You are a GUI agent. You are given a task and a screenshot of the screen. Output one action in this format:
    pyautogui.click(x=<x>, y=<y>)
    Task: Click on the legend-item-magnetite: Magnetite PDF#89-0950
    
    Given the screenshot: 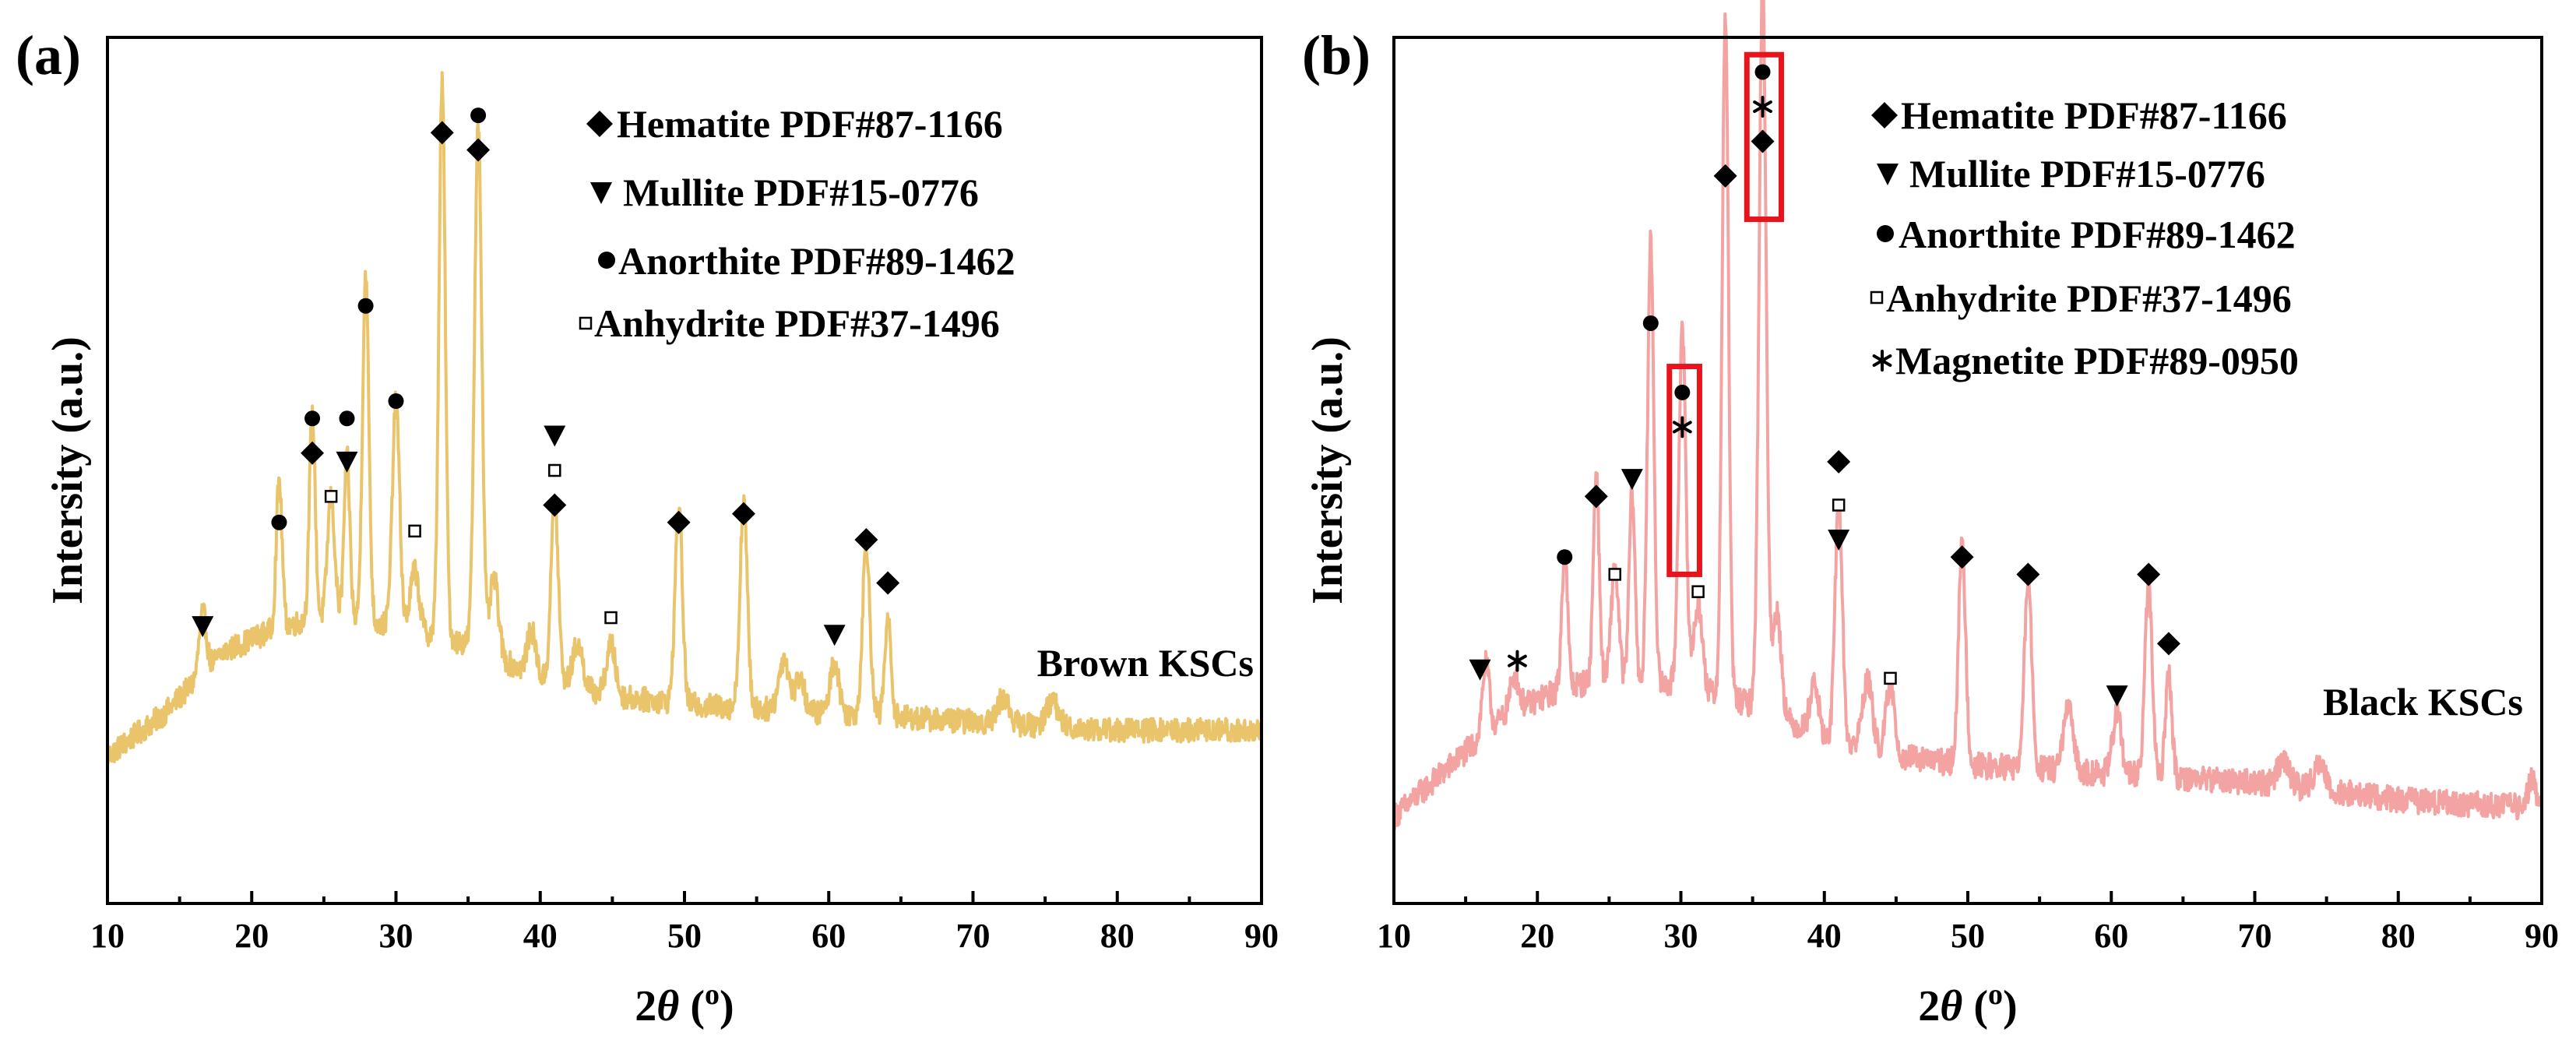 What is the action you would take?
    pyautogui.click(x=2085, y=360)
    